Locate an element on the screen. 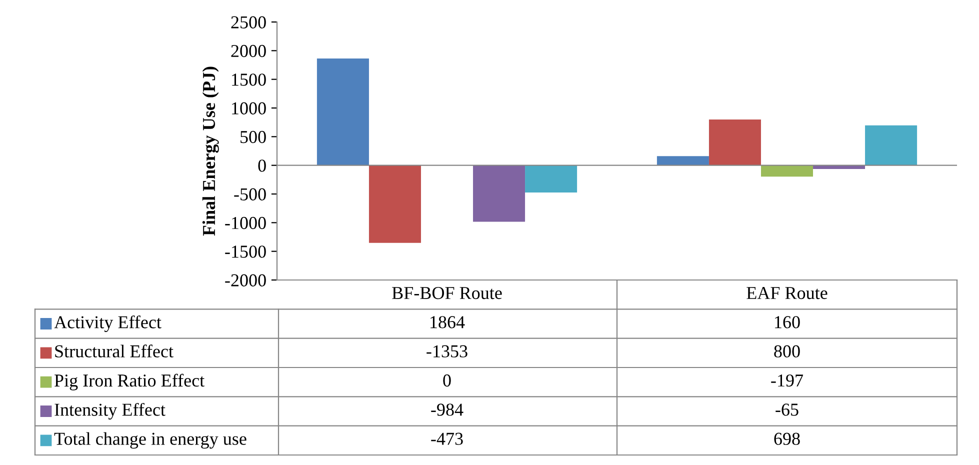 The height and width of the screenshot is (465, 979). data-label: -984 is located at coordinates (447, 410).